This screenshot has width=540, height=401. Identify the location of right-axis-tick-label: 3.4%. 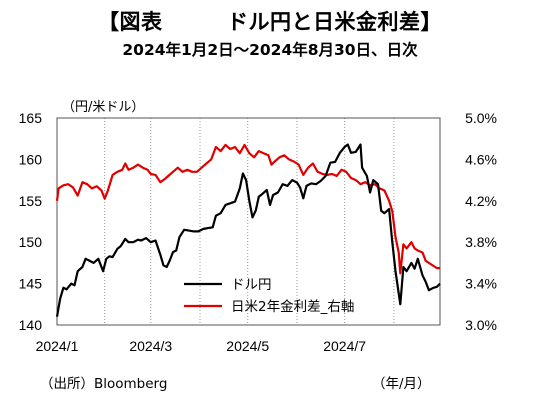
(481, 284).